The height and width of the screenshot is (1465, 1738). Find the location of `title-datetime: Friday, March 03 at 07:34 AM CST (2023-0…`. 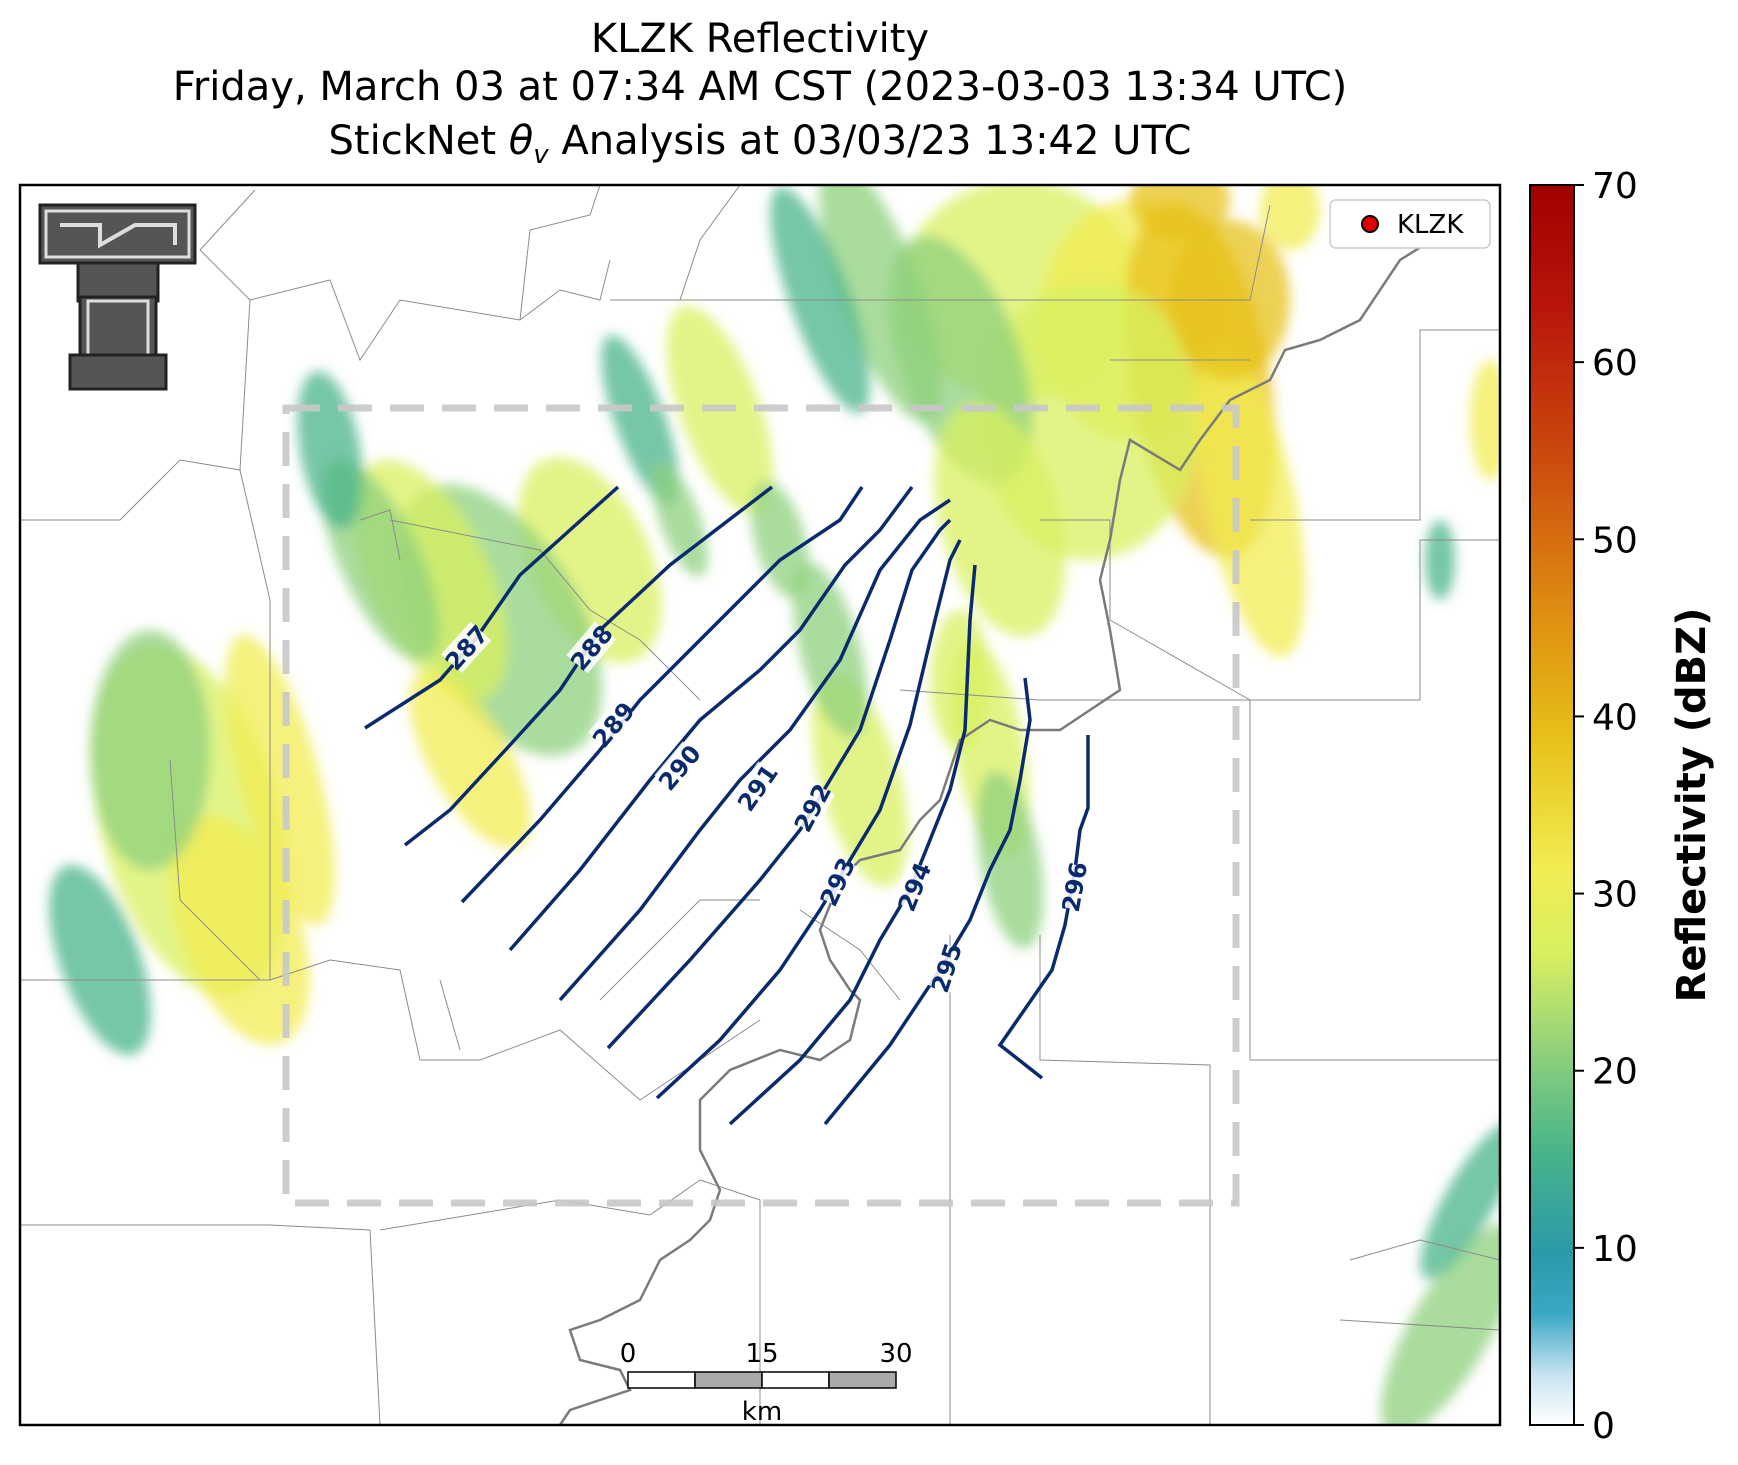

title-datetime: Friday, March 03 at 07:34 AM CST (2023-0… is located at coordinates (760, 87).